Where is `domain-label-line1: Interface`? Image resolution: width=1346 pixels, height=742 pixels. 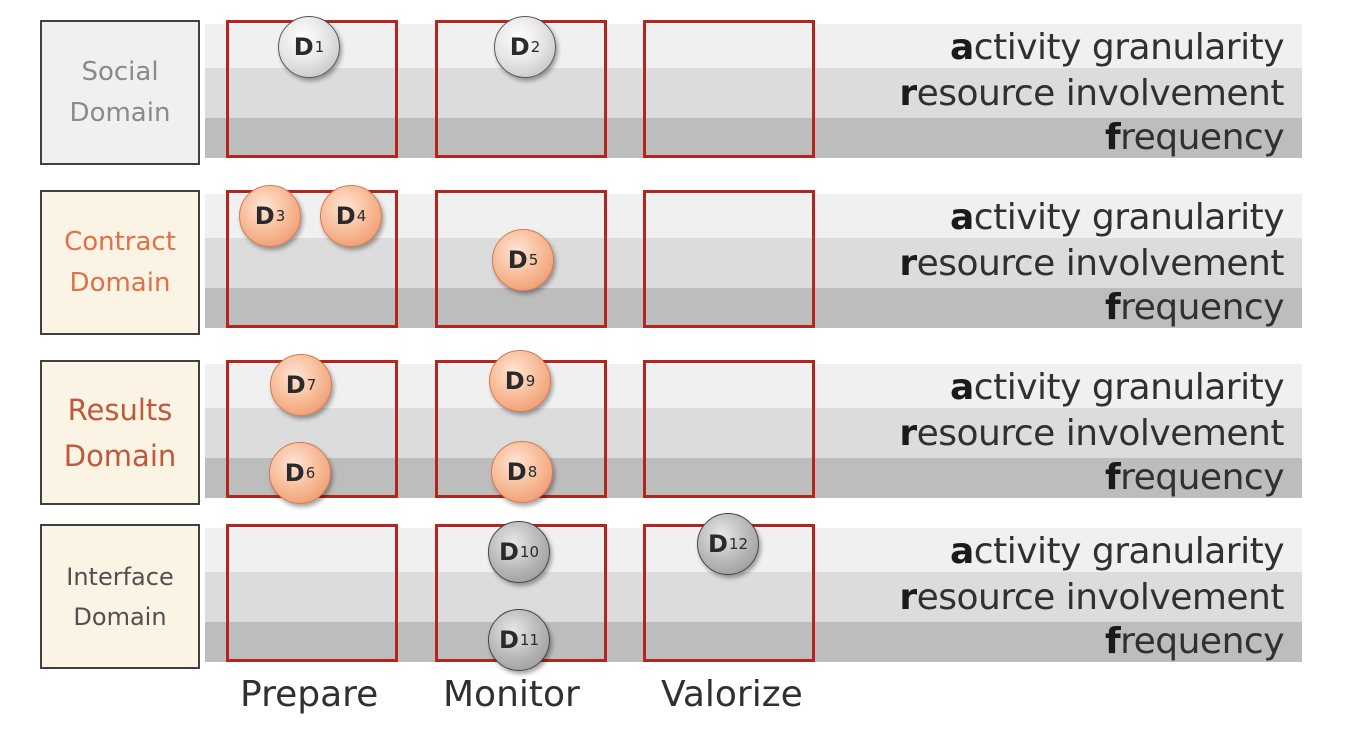 domain-label-line1: Interface is located at coordinates (120, 576).